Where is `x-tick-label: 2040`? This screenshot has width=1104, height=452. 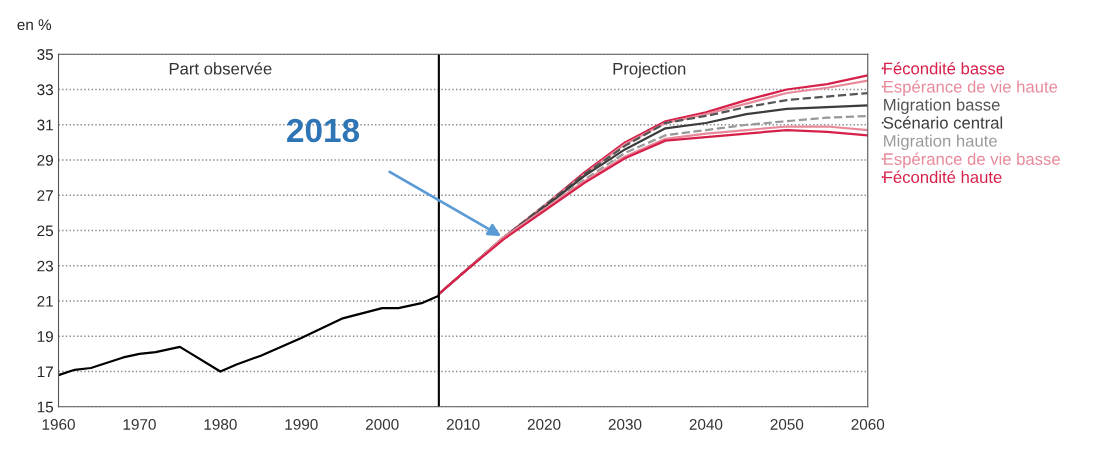
x-tick-label: 2040 is located at coordinates (706, 424).